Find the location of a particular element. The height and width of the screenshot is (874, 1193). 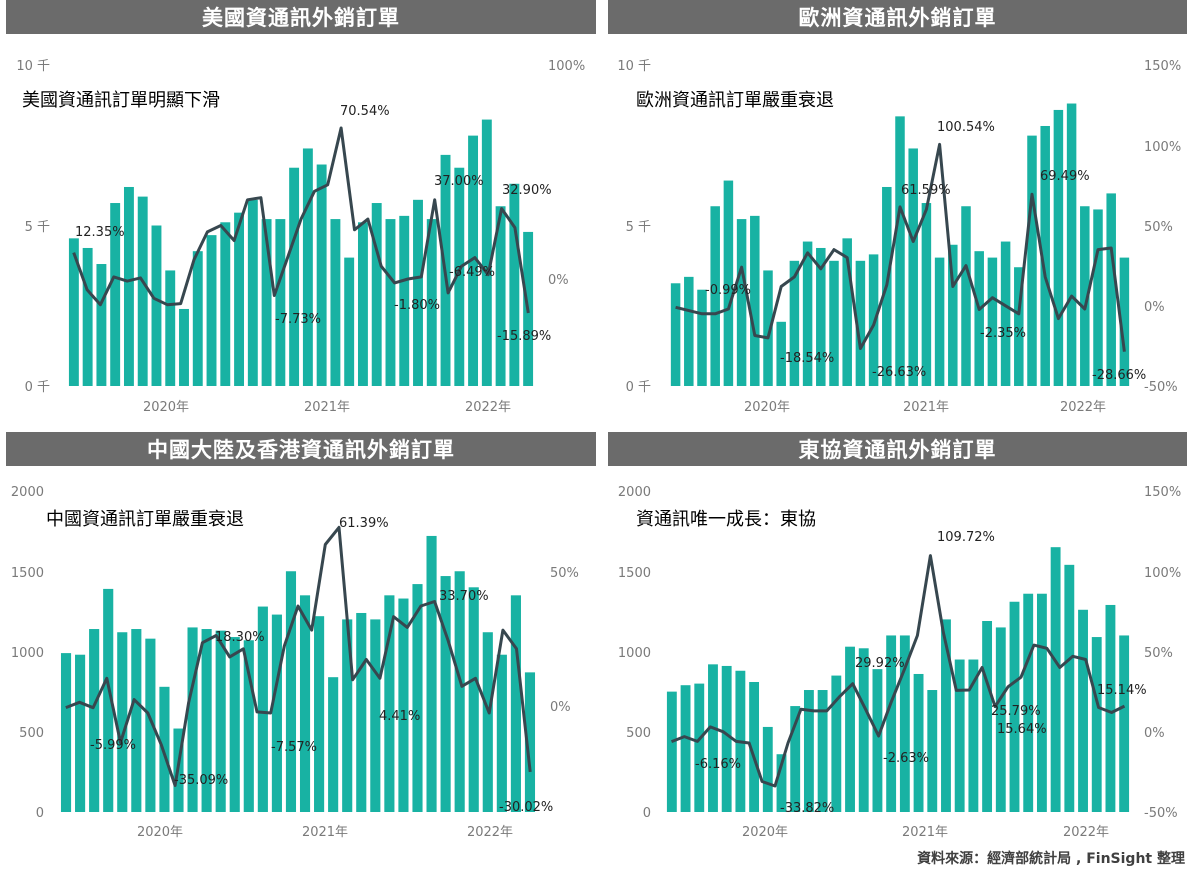

data-label: 29.92% is located at coordinates (880, 663).